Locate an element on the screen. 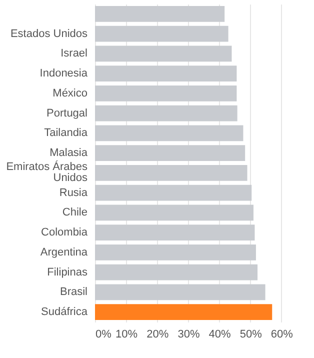  y-tick-label: Rusia is located at coordinates (73, 192).